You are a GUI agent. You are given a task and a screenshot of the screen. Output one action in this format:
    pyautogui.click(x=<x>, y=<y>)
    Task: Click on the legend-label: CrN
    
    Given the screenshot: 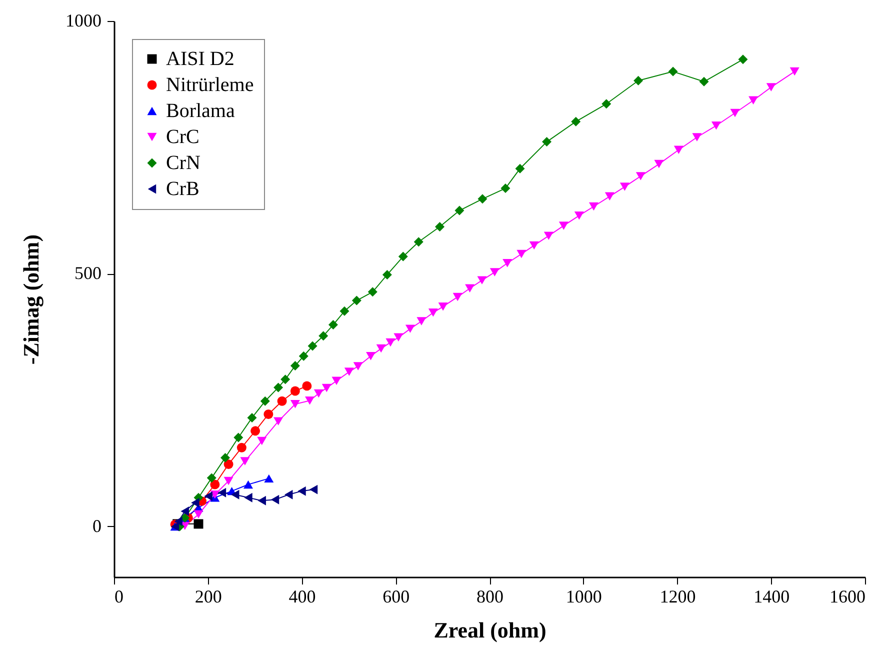 What is the action you would take?
    pyautogui.click(x=183, y=163)
    